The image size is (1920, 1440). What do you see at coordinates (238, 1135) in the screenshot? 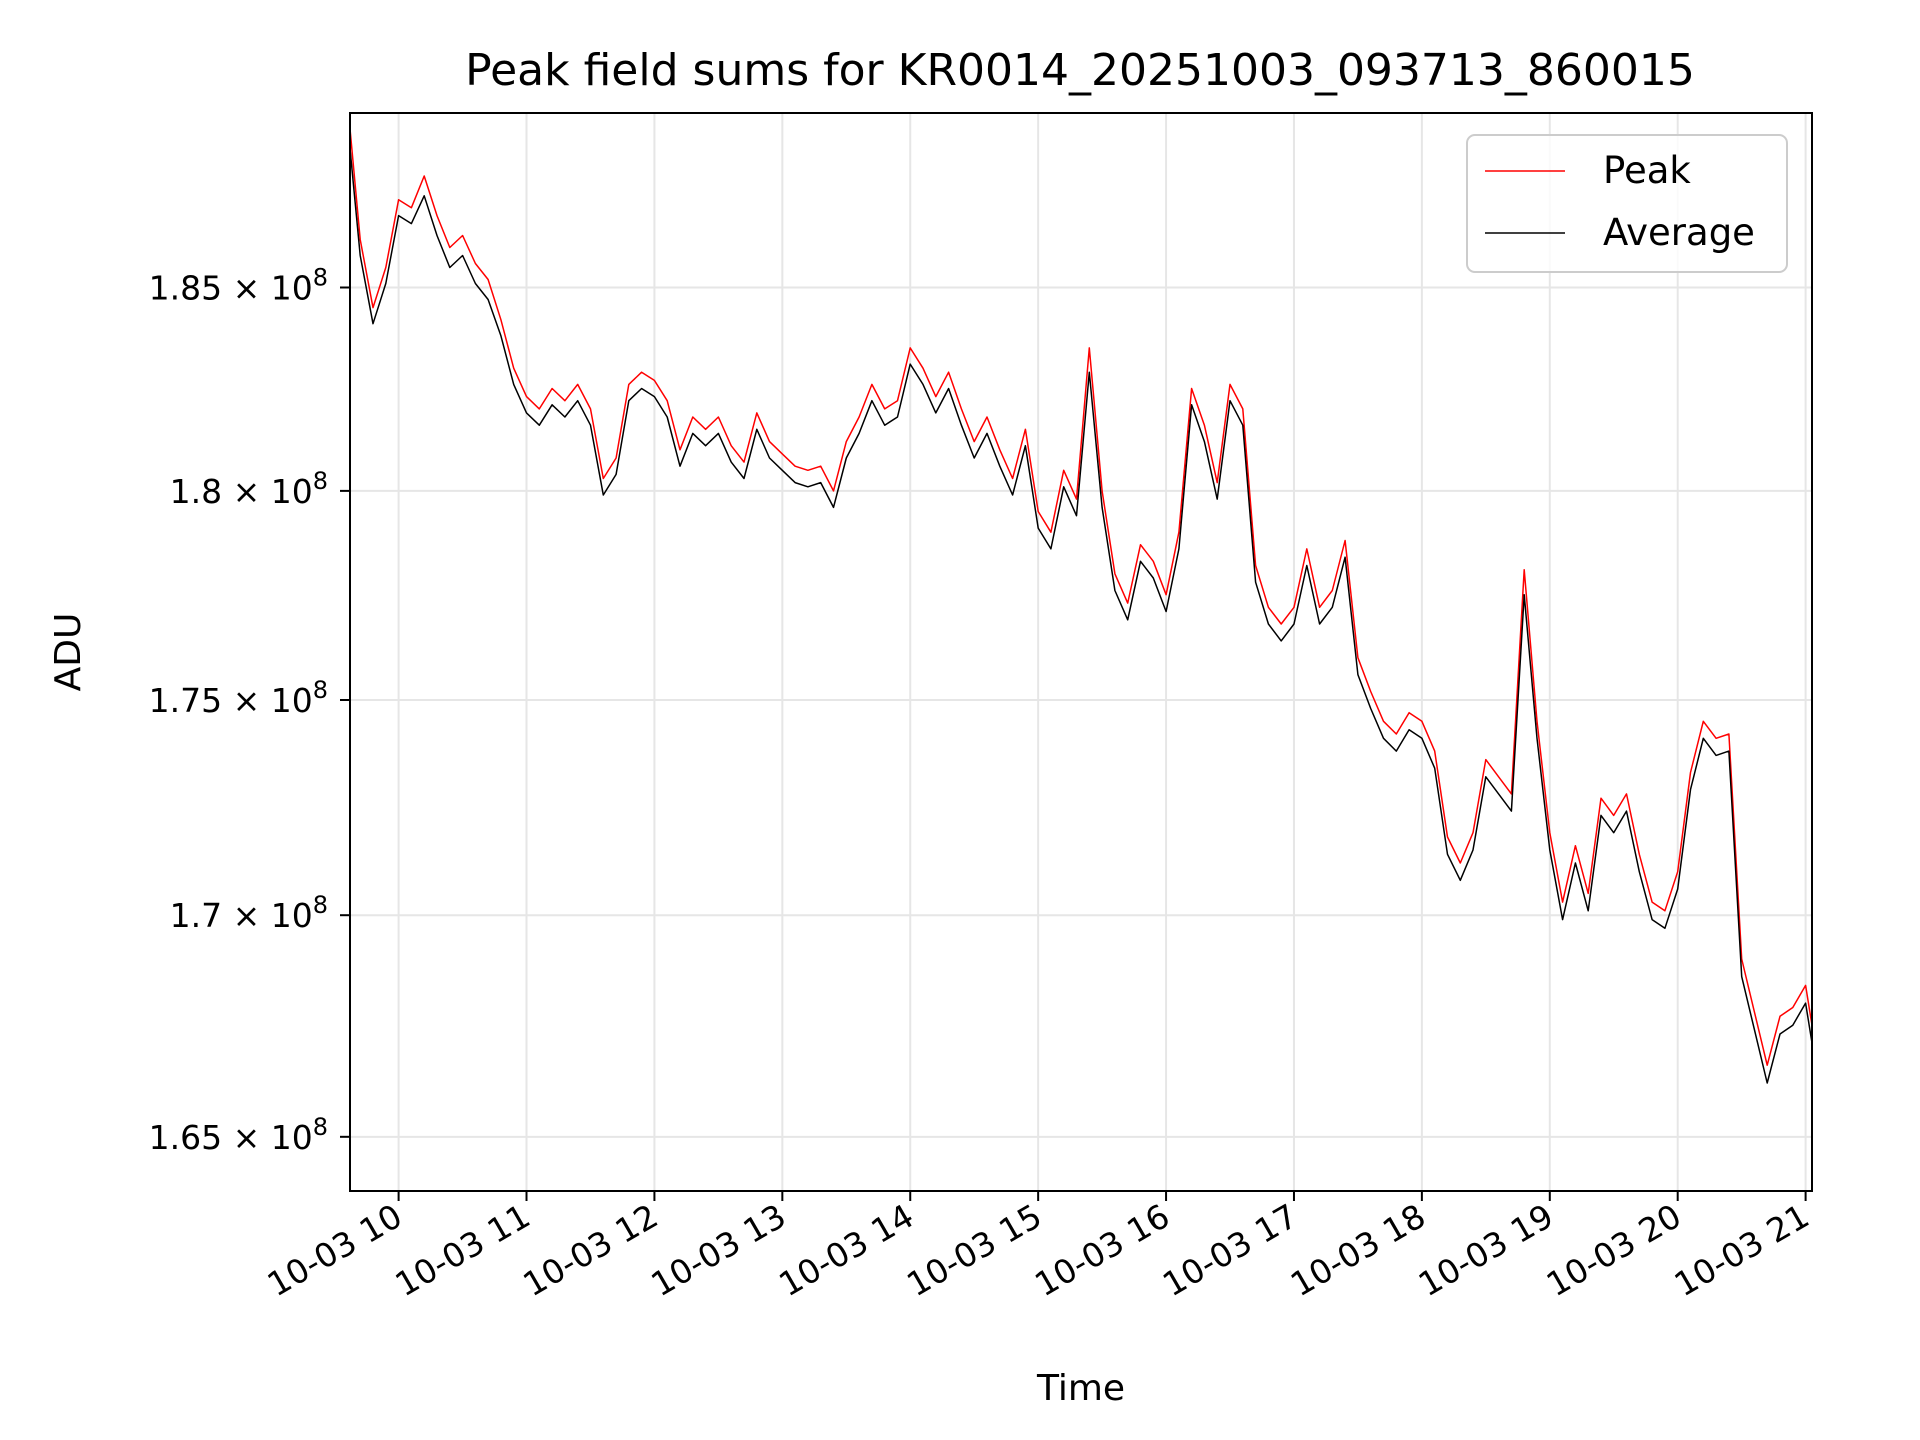
I see `y-tick-label: 1.65 × 108` at bounding box center [238, 1135].